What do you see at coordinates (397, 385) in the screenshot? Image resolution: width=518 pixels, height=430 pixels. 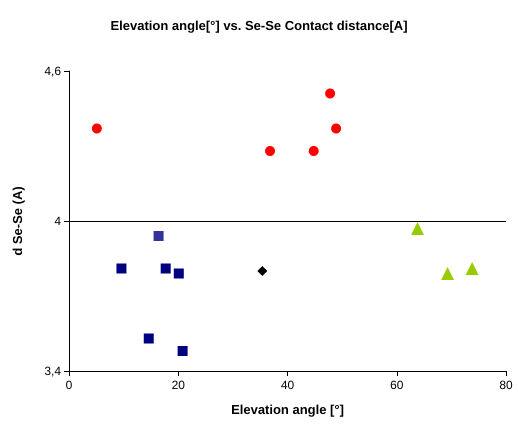 I see `x-tick-label: 60` at bounding box center [397, 385].